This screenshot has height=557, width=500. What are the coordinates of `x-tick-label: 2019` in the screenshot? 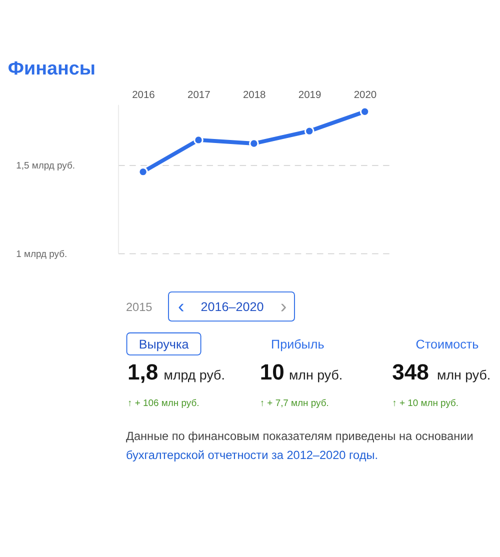 It's located at (310, 95).